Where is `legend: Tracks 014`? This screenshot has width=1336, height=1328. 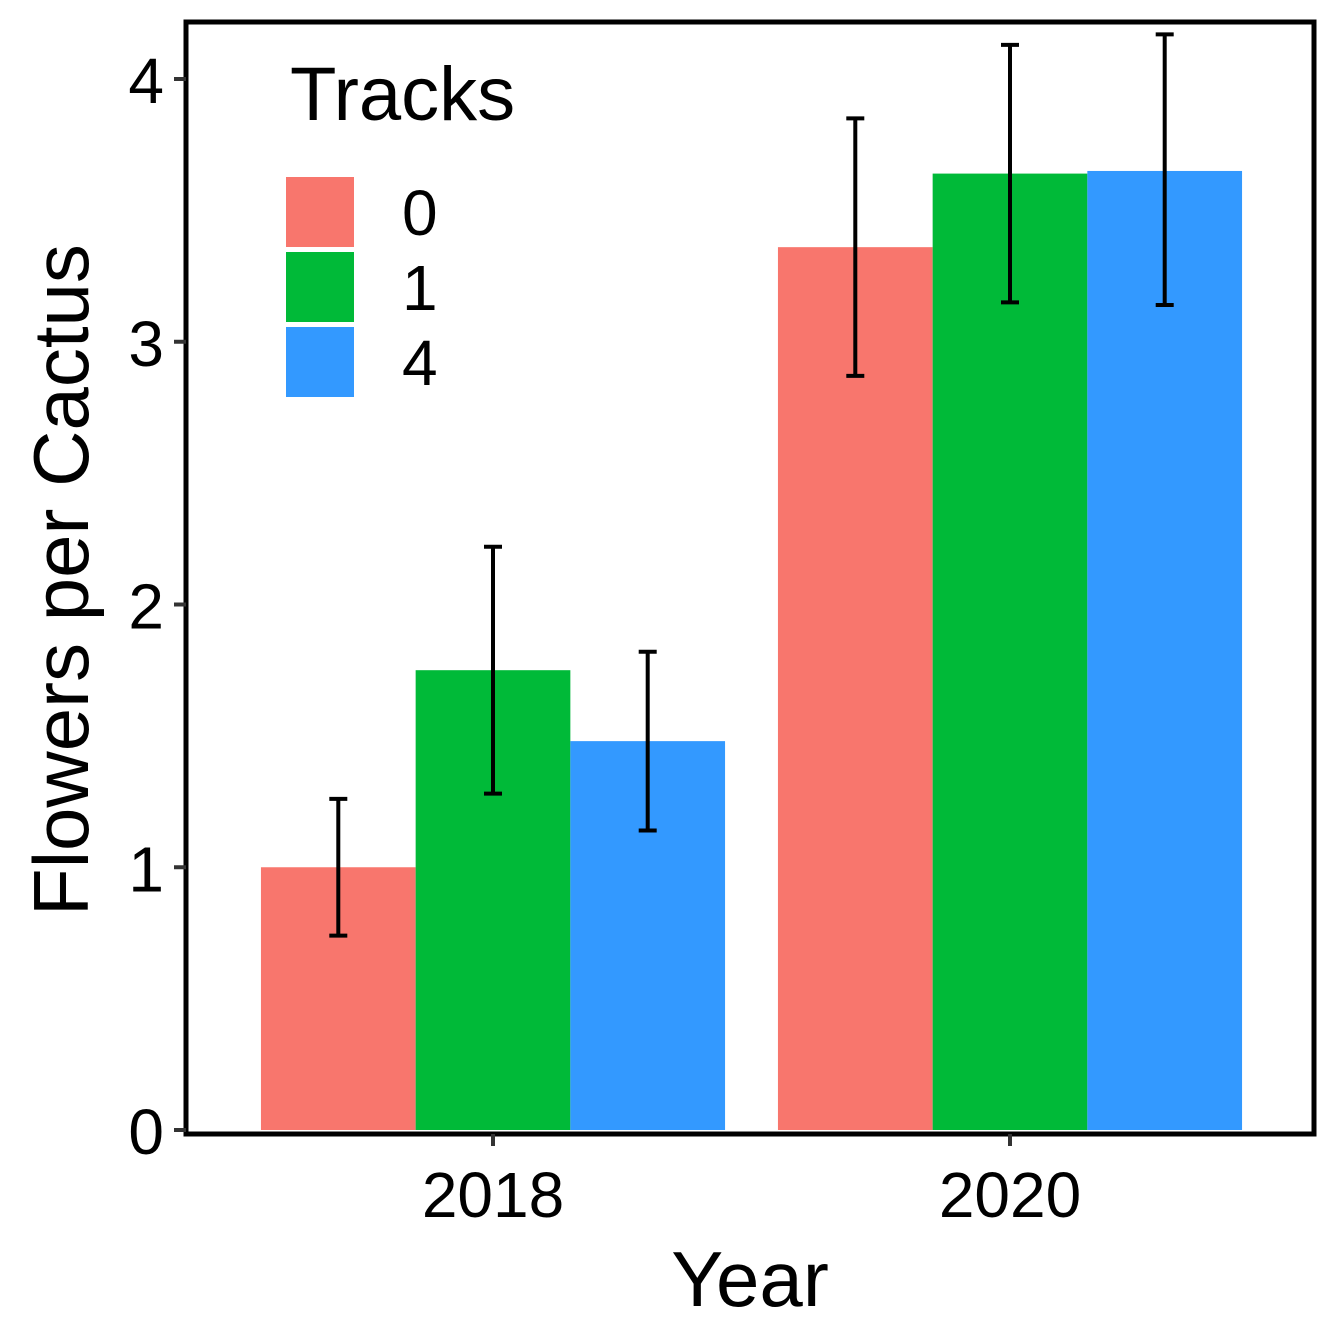
legend: Tracks 014 is located at coordinates (400, 225).